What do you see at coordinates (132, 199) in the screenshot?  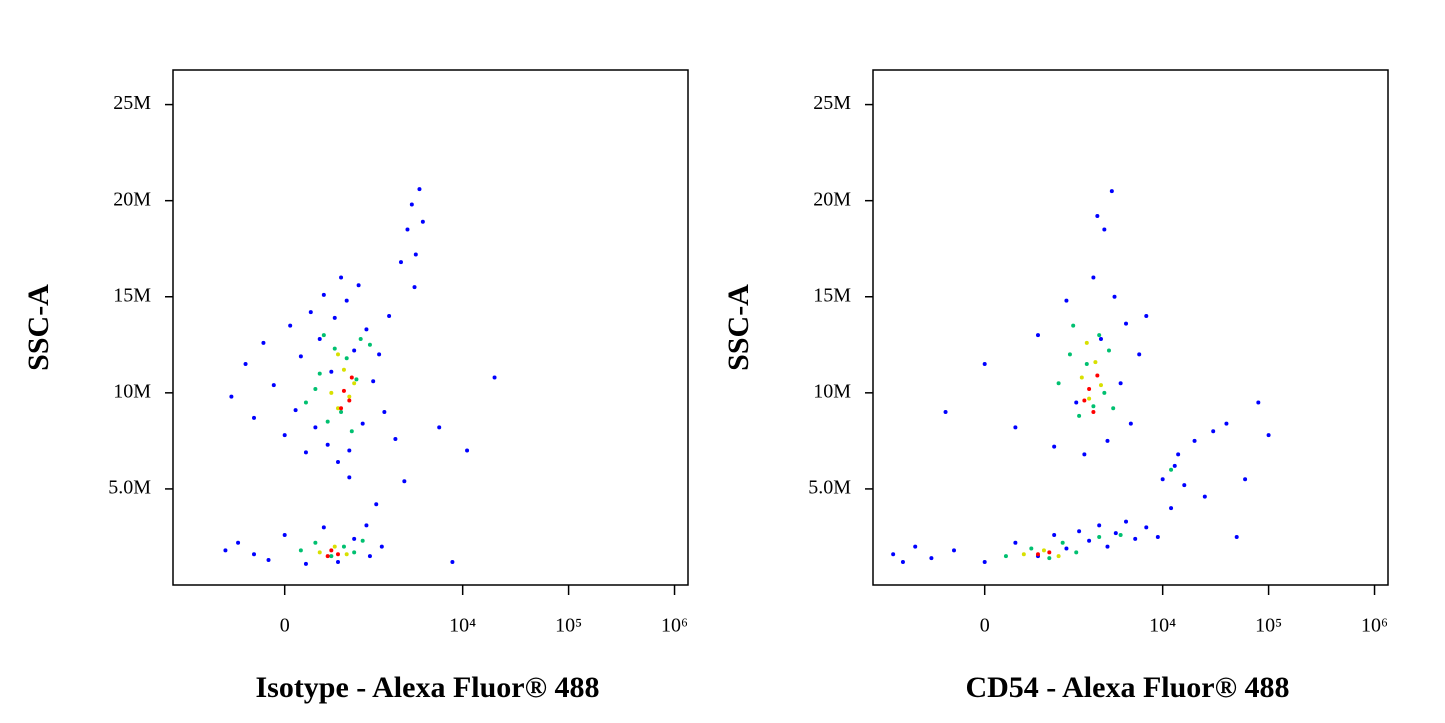 I see `y-tick-label: 20M` at bounding box center [132, 199].